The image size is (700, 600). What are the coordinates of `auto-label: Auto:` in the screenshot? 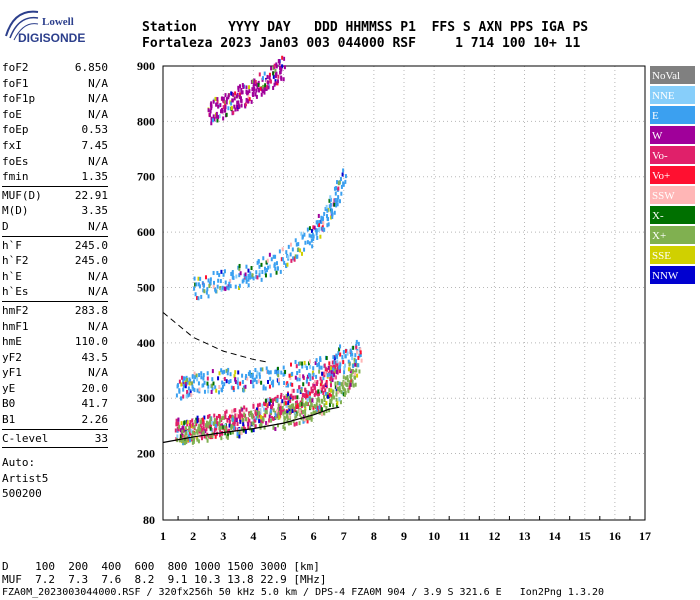 It's located at (19, 463).